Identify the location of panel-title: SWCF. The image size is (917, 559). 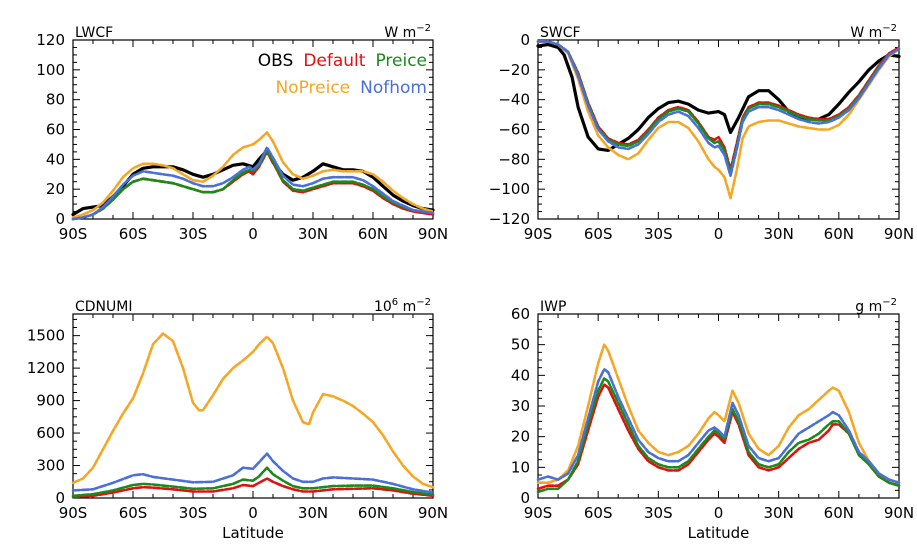
(560, 33).